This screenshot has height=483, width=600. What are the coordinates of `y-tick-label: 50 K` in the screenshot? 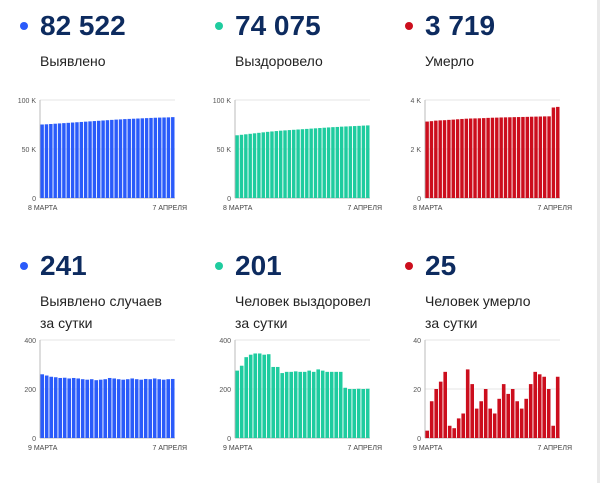 It's located at (29, 150).